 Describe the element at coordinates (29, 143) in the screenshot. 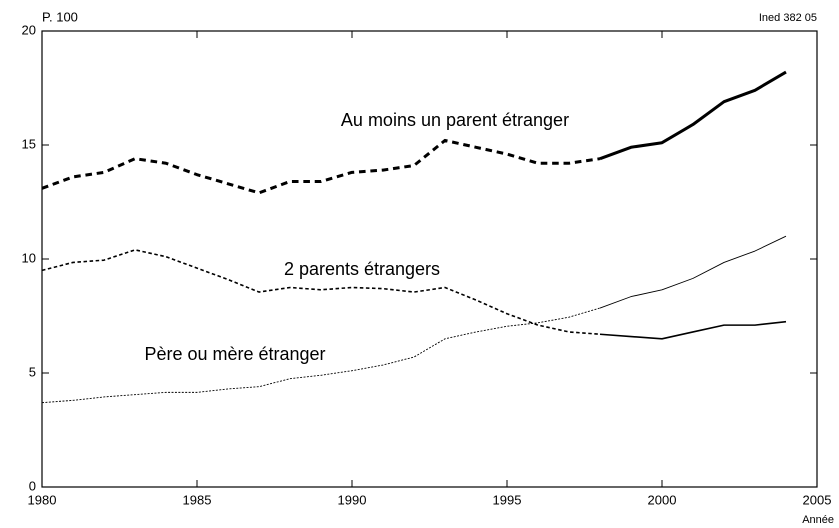

I see `y-tick-label: 15` at that location.